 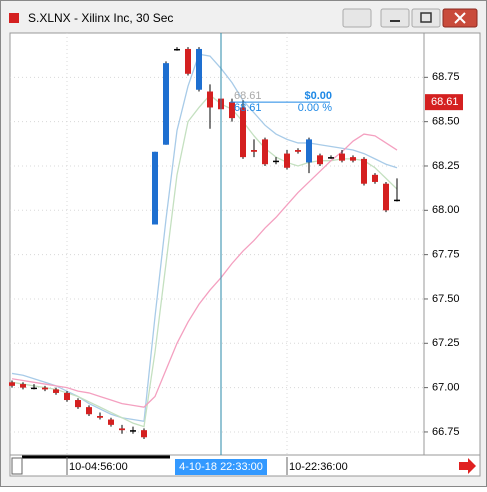 What do you see at coordinates (460, 18) in the screenshot?
I see `close-icon` at bounding box center [460, 18].